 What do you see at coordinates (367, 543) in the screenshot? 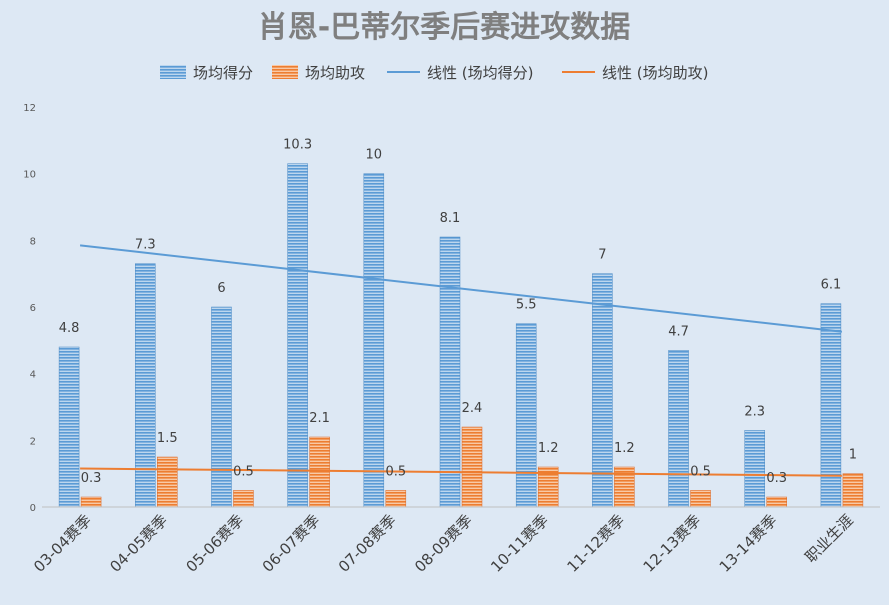
I see `x-tick-label: 07-08赛季` at bounding box center [367, 543].